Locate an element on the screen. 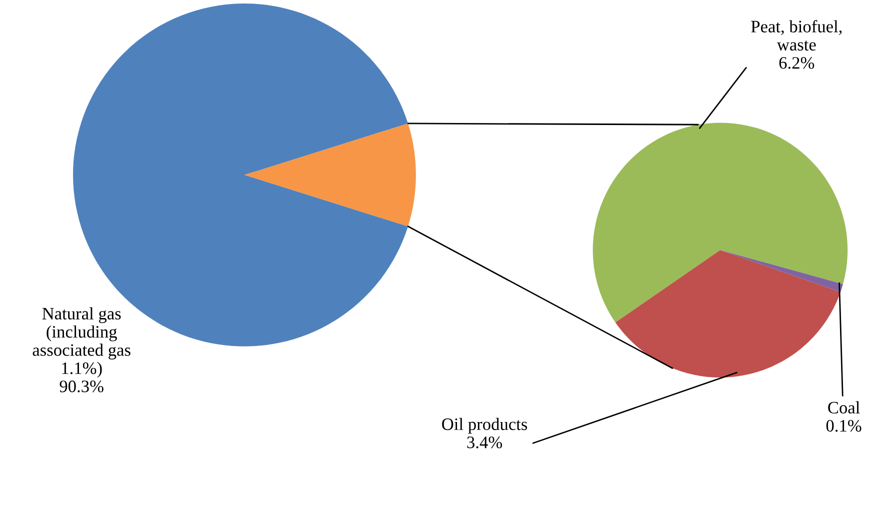 This screenshot has width=881, height=513. slice-label: Oil products is located at coordinates (485, 426).